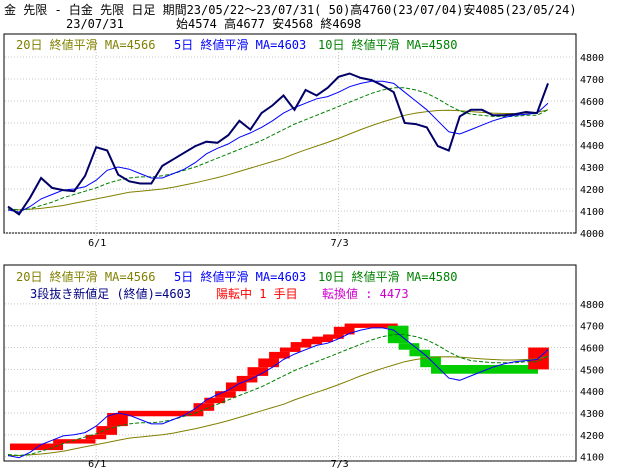 This screenshot has width=624, height=475. Describe the element at coordinates (85, 276) in the screenshot. I see `legend-bottom-ma20: 20日 終値平滑 MA=4566` at that location.